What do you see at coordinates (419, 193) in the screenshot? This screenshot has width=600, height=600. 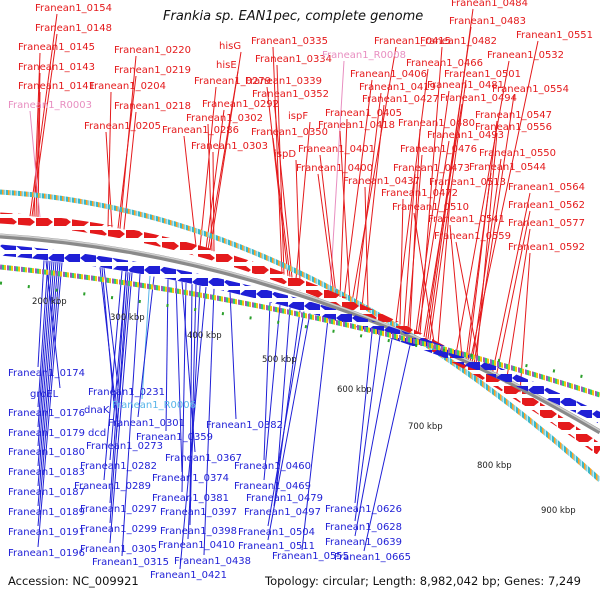 I see `gene-label-franean1-0472: Franean1_0472` at bounding box center [419, 193].